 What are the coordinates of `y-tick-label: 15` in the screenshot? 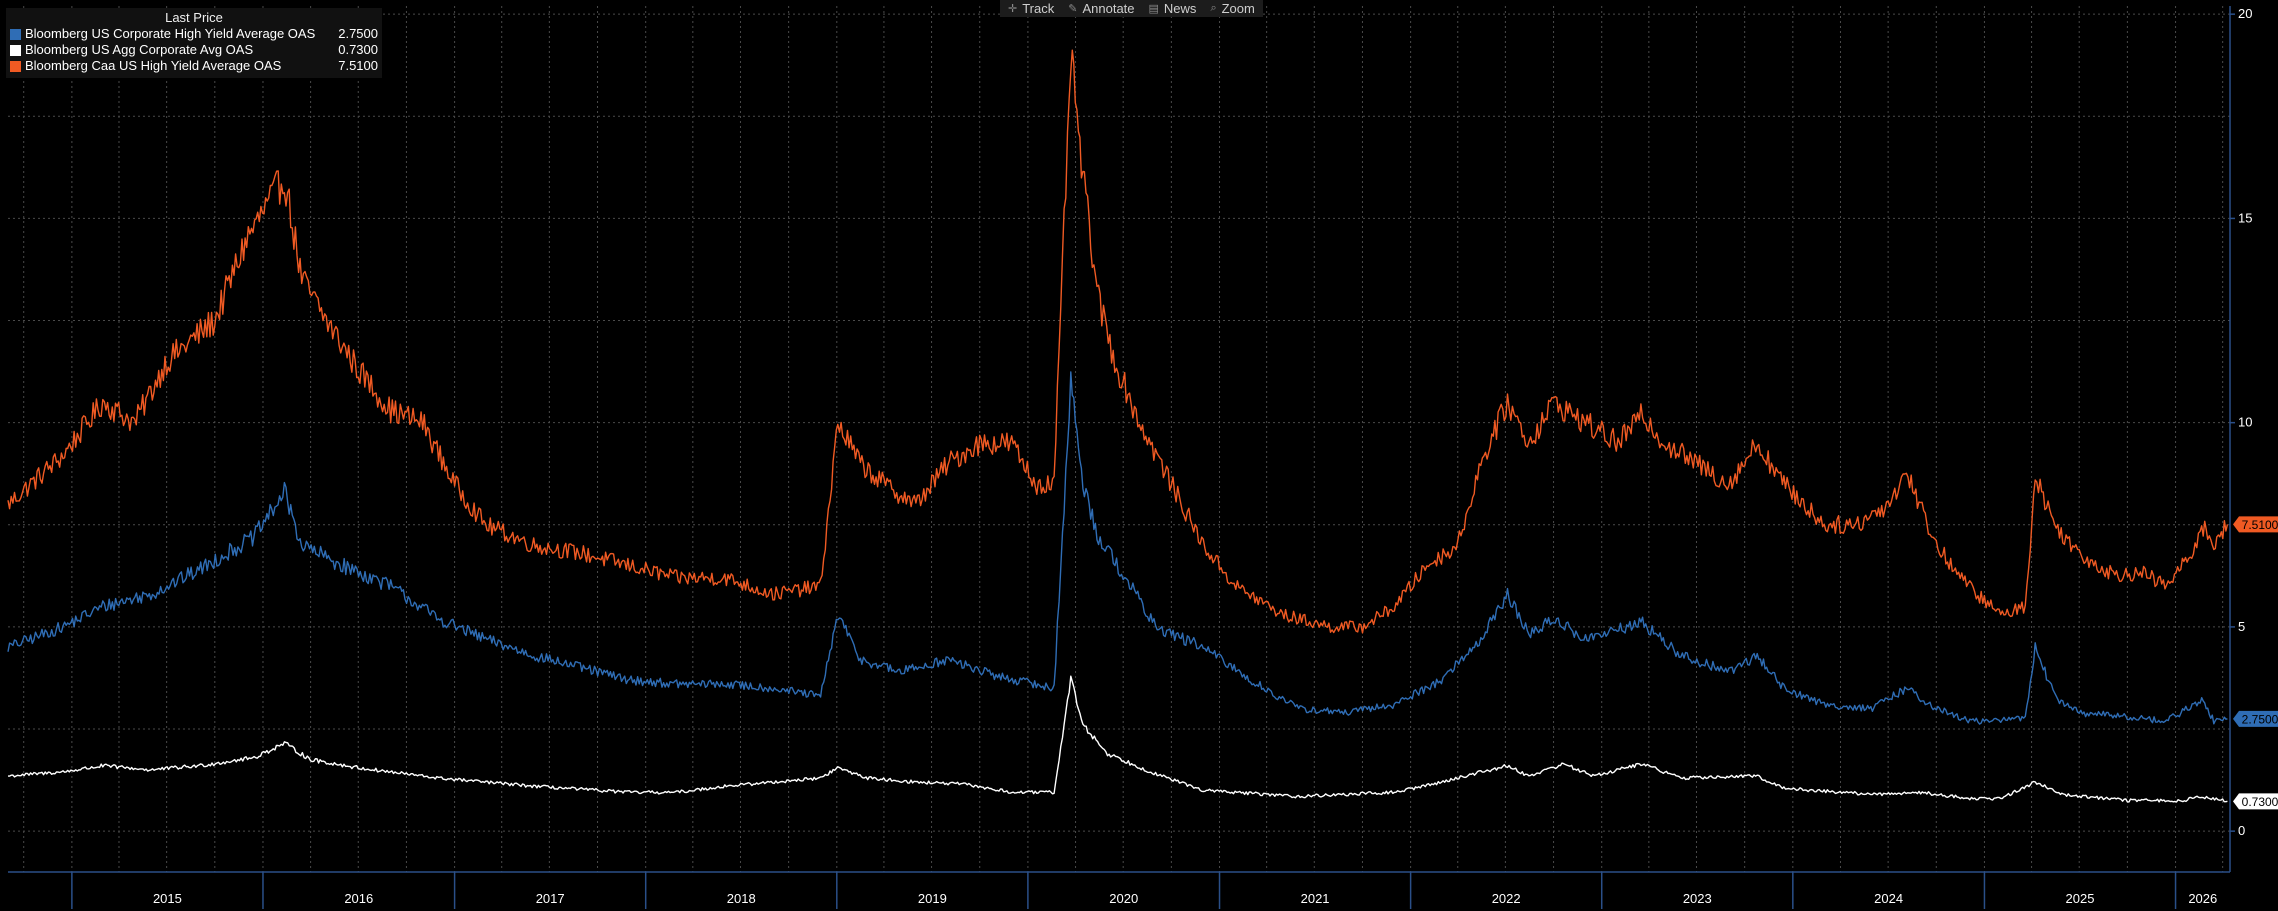 It's located at (2245, 217).